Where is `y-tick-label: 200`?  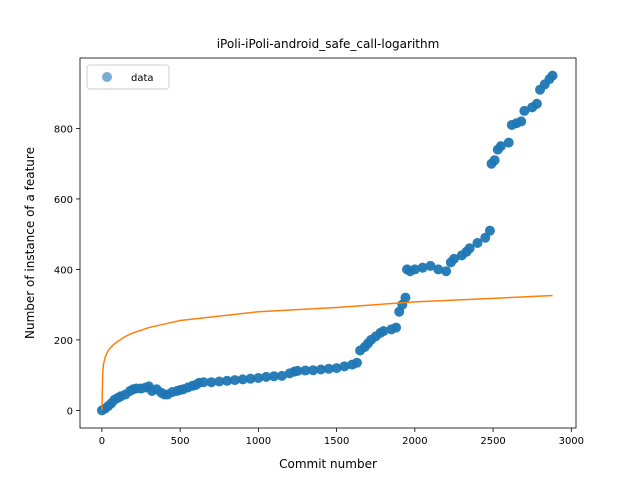 y-tick-label: 200 is located at coordinates (63, 341).